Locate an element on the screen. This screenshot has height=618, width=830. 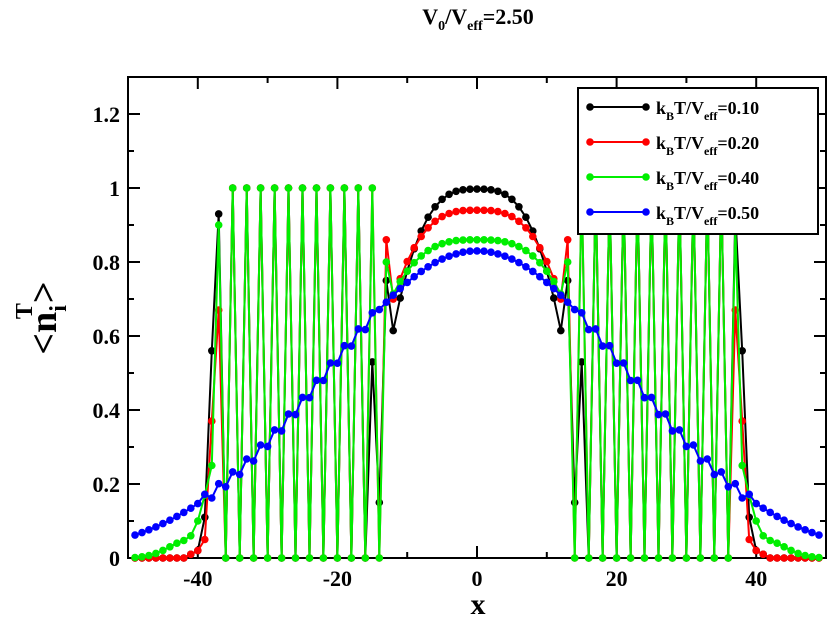
x-tick-label: 40 is located at coordinates (756, 578).